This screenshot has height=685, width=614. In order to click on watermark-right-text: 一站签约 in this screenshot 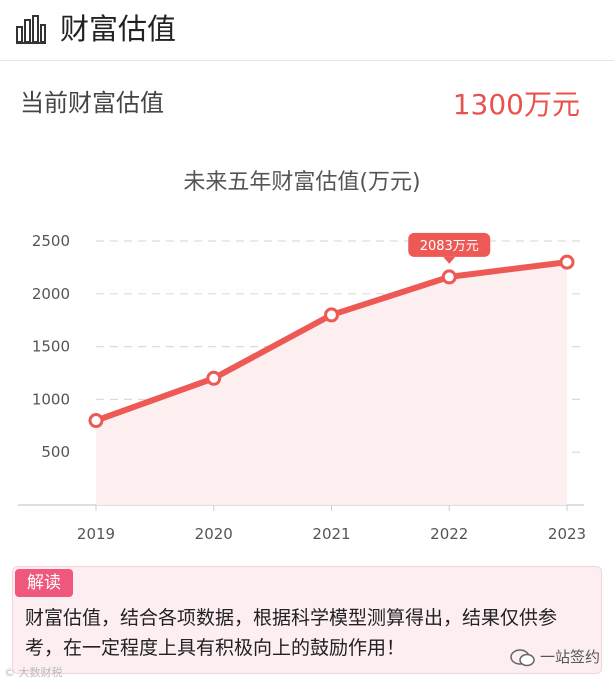, I will do `click(569, 657)`.